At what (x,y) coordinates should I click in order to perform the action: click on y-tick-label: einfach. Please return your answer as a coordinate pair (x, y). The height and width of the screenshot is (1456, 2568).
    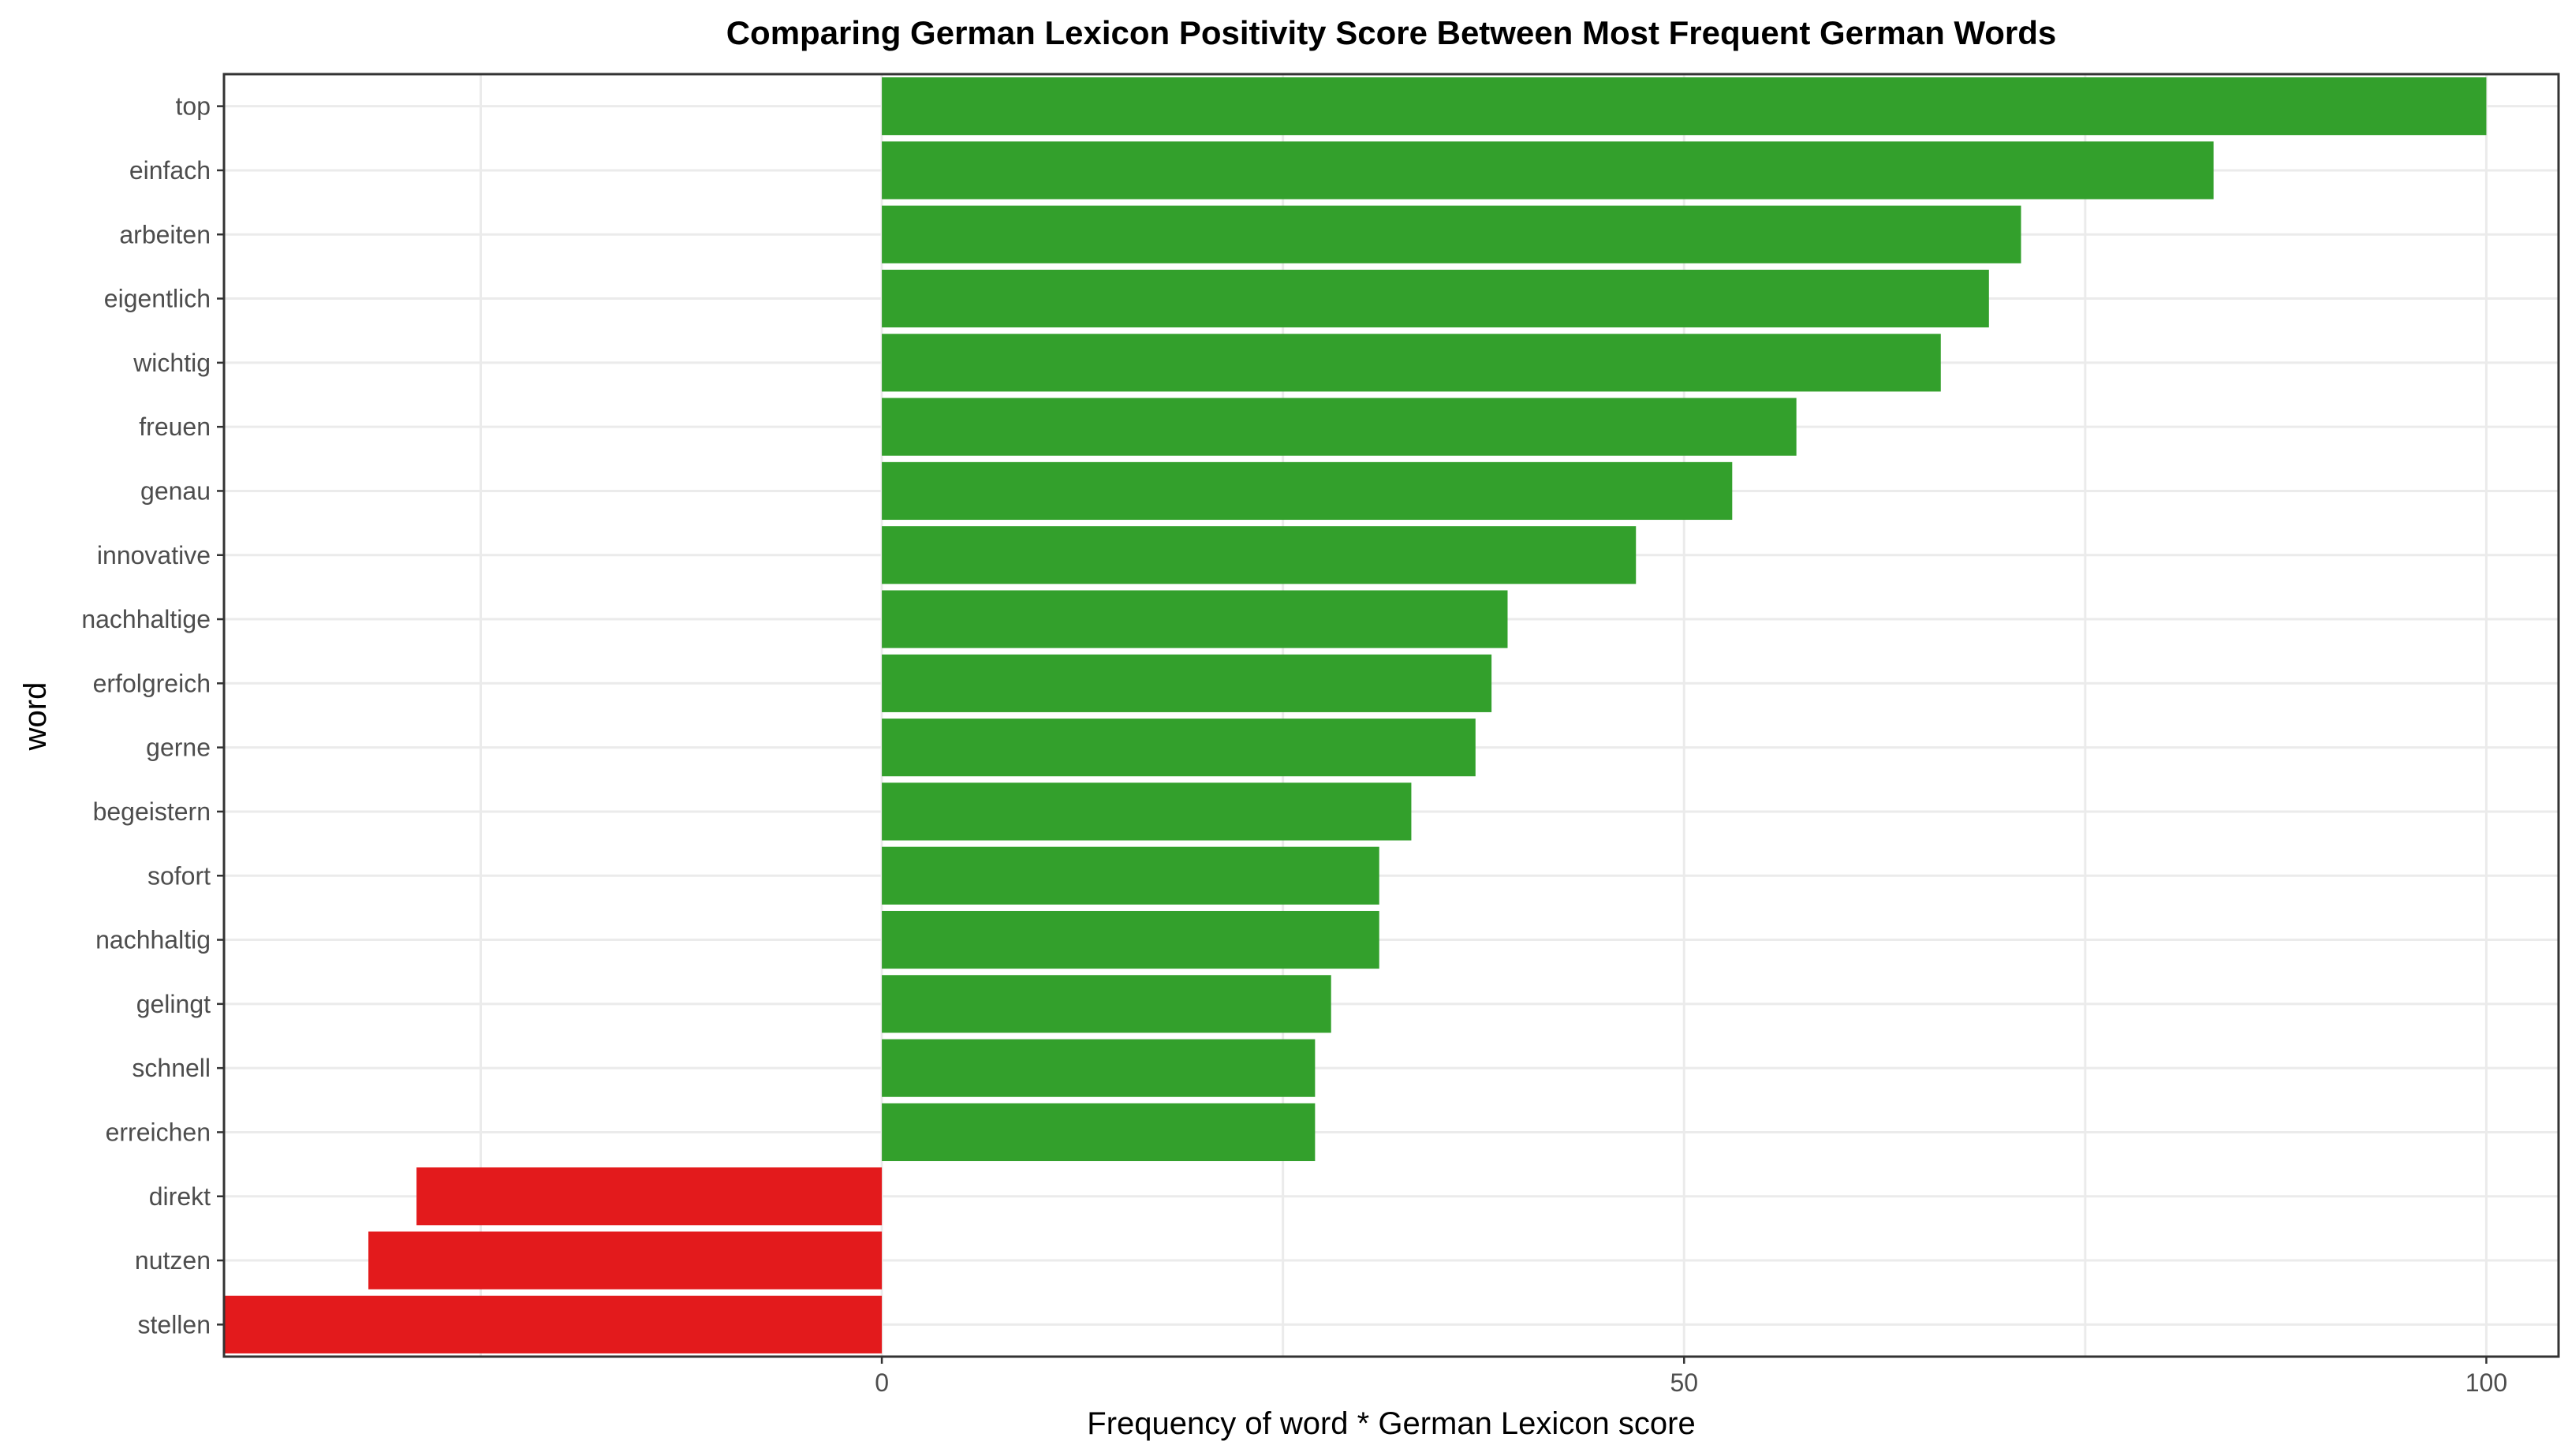
    Looking at the image, I should click on (170, 170).